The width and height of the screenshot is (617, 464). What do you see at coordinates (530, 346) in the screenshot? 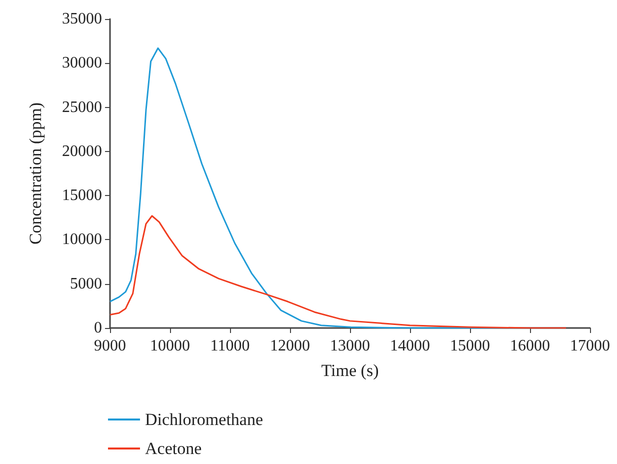
I see `x-tick-label: 16000` at bounding box center [530, 346].